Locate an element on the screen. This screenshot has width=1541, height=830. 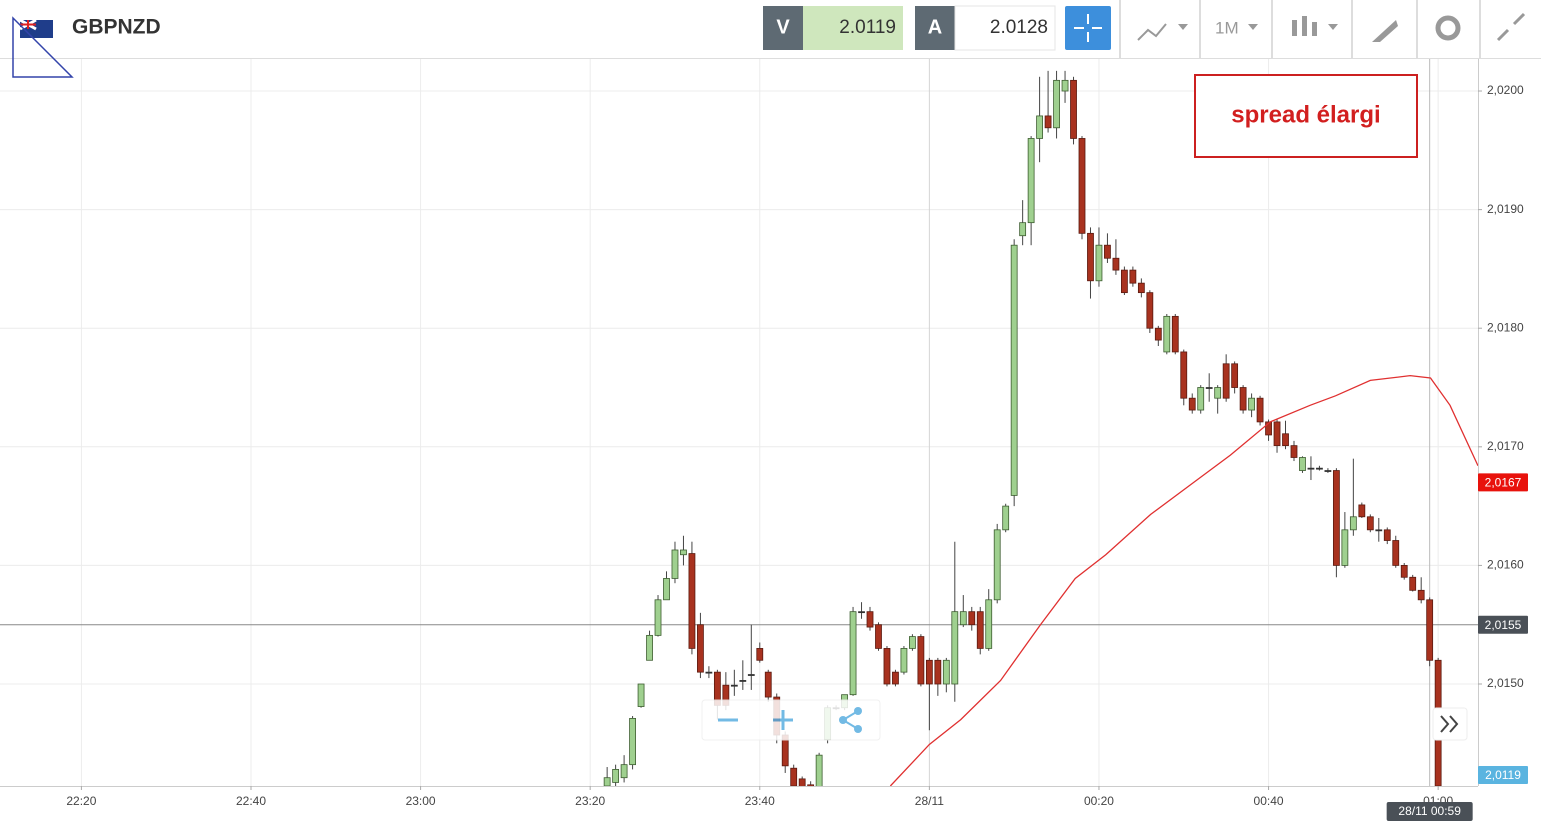
settings-icon is located at coordinates (1448, 28).